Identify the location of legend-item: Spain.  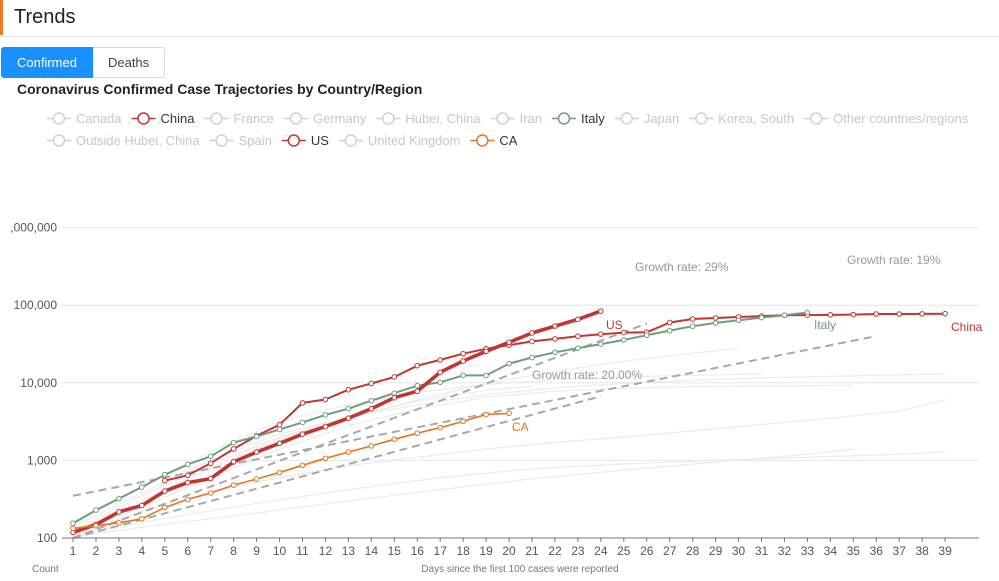
(240, 140).